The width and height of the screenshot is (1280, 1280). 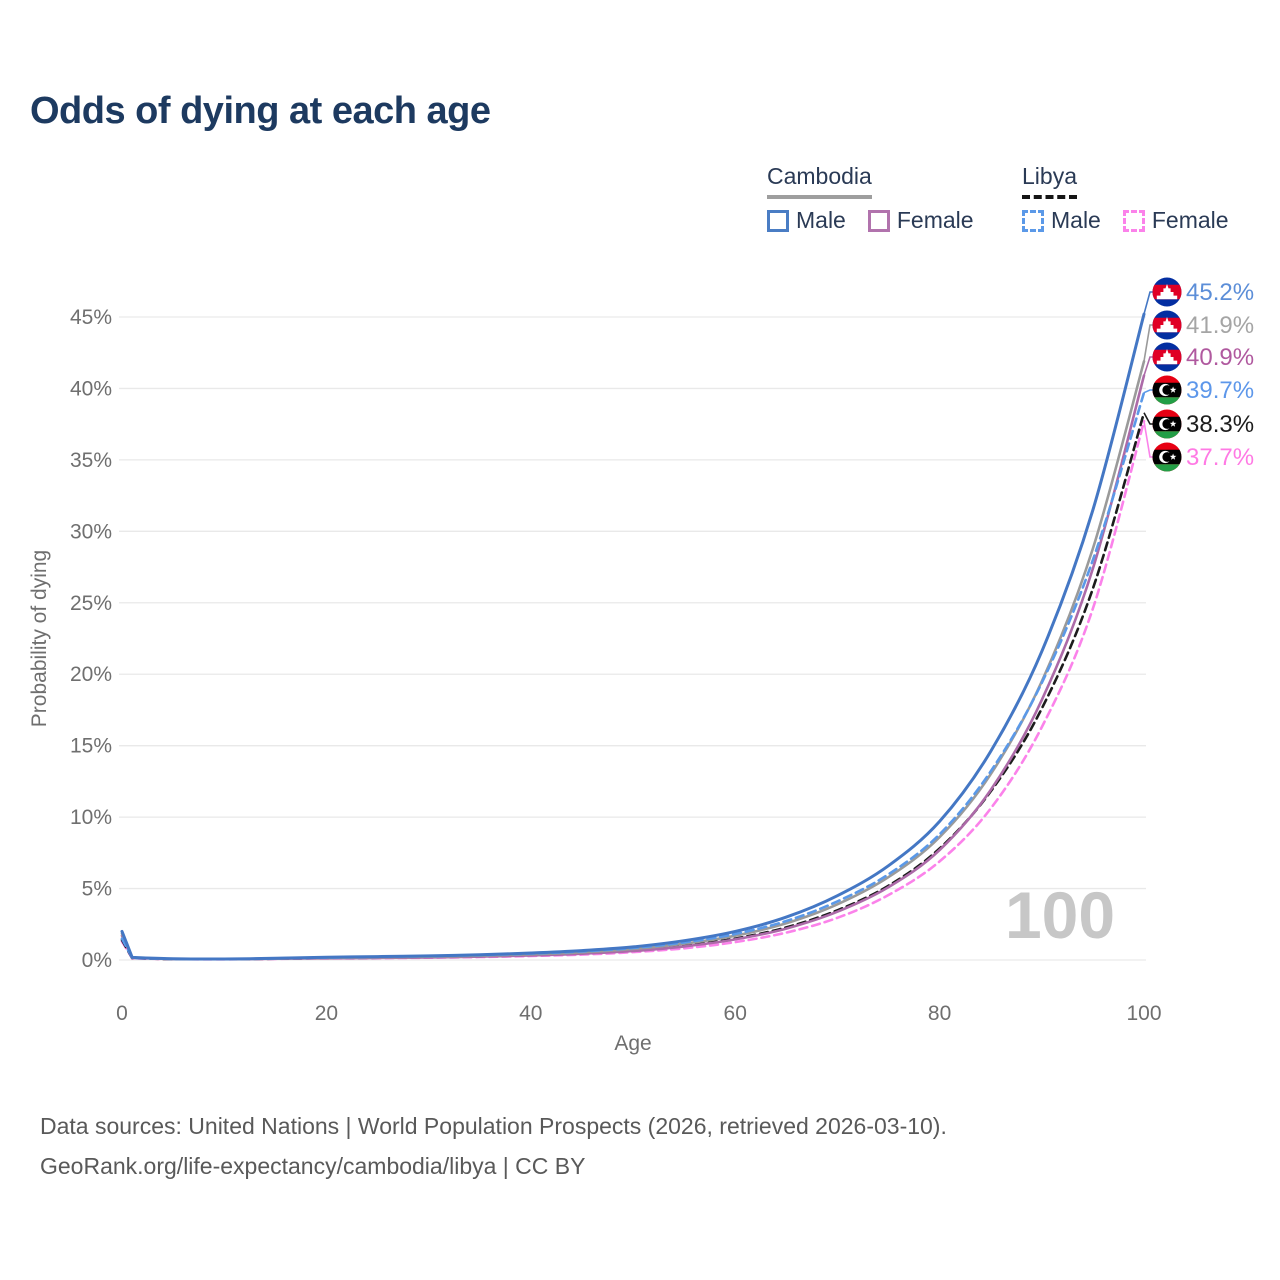 I want to click on legend-country-cambodia: Cambodia, so click(x=819, y=181).